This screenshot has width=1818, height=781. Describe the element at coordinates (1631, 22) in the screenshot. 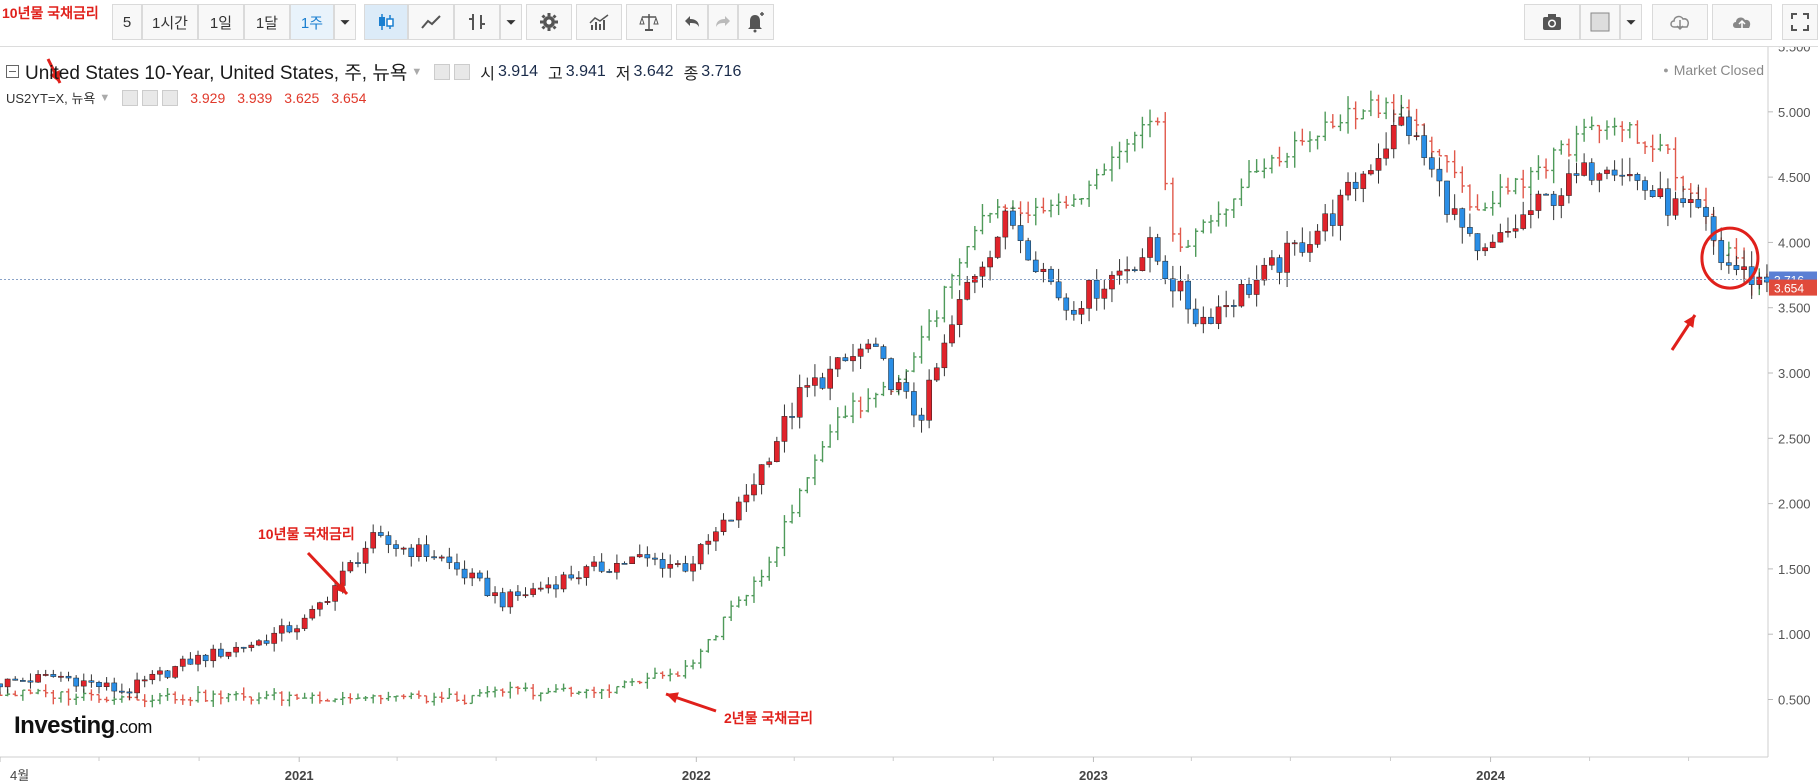

I see `color-dropdown` at that location.